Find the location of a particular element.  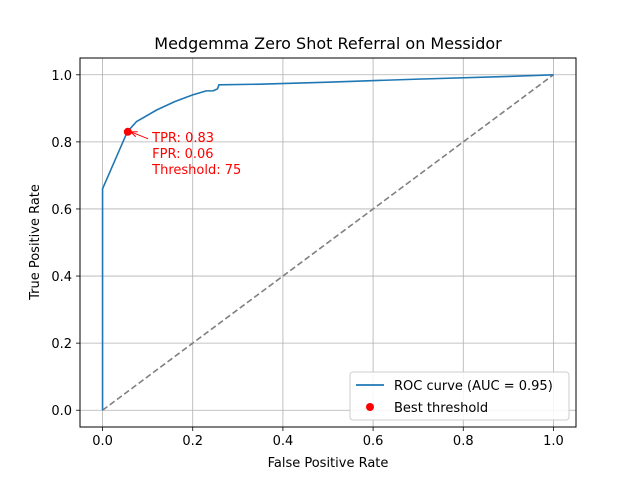

annotation-line: Threshold: 75 is located at coordinates (196, 170).